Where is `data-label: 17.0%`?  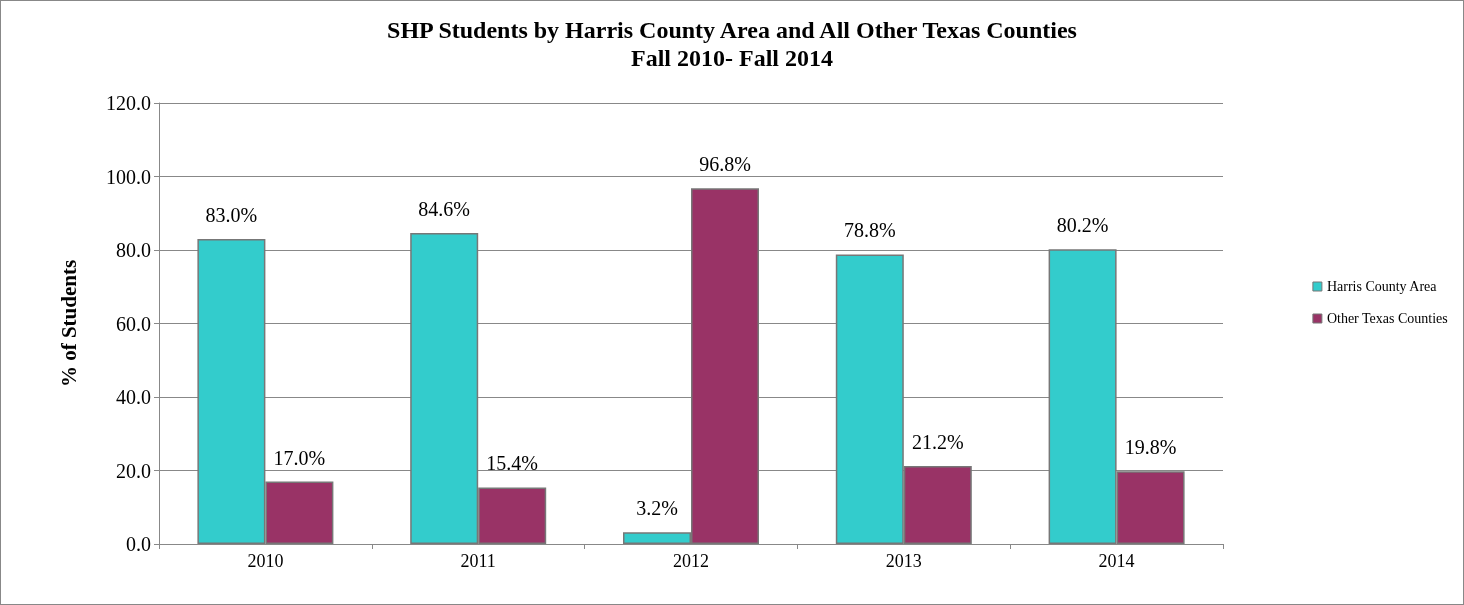
data-label: 17.0% is located at coordinates (299, 457).